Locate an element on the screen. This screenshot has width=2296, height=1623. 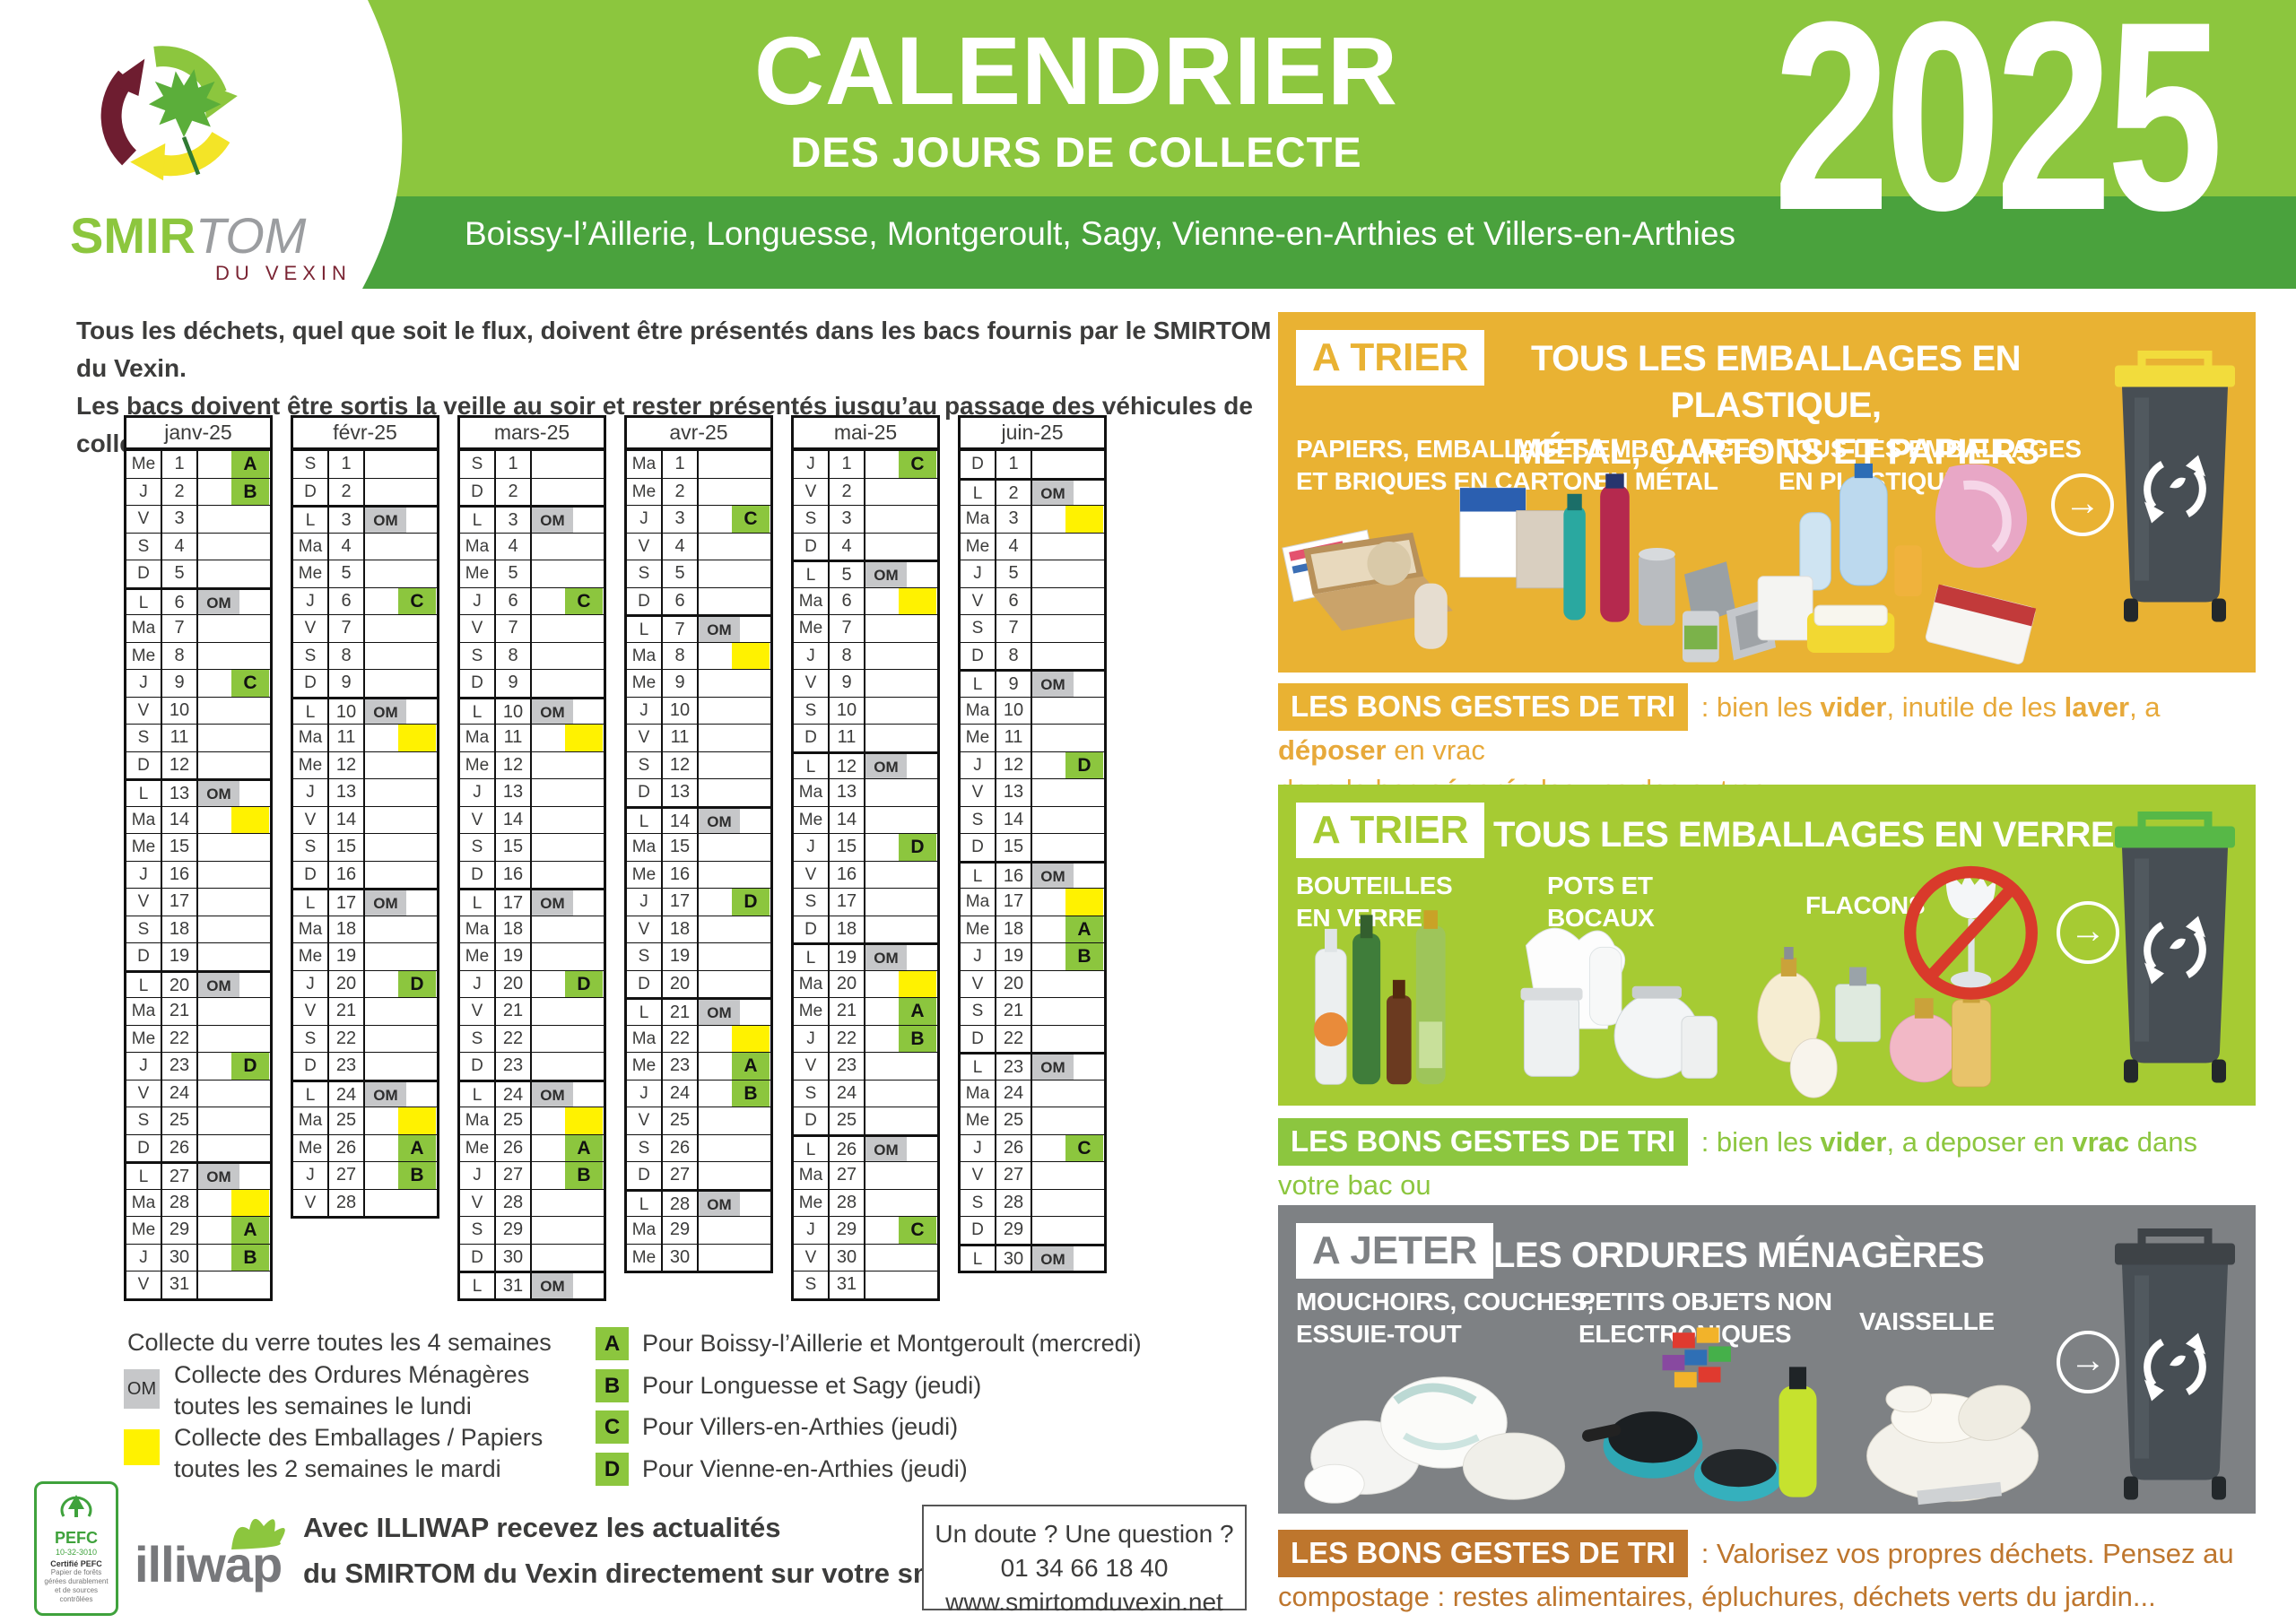
calendar-day-row: Ma 27 is located at coordinates (865, 1175).